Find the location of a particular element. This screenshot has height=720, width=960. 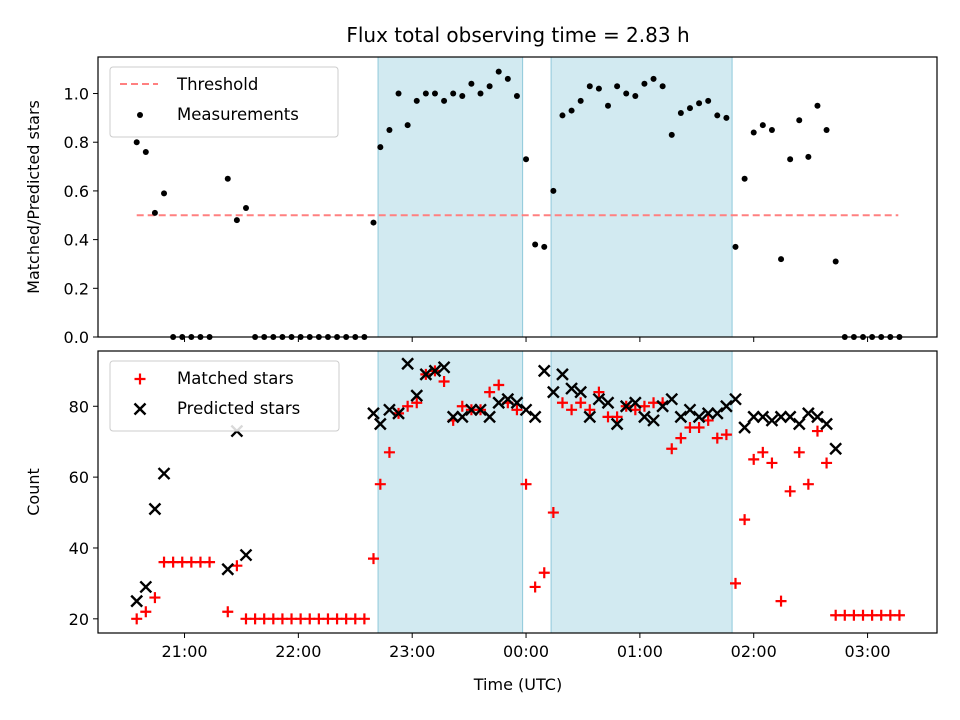

legend-label-bottom-0: Matched stars is located at coordinates (235, 378).